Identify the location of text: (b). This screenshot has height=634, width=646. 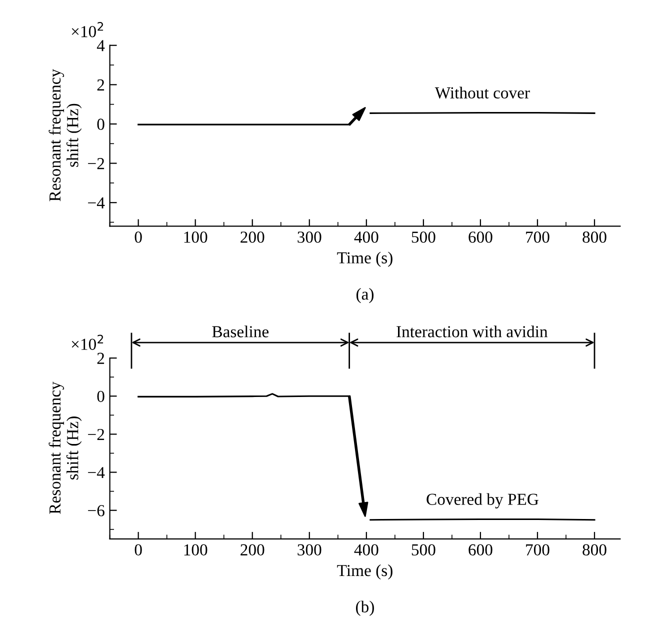
(365, 608).